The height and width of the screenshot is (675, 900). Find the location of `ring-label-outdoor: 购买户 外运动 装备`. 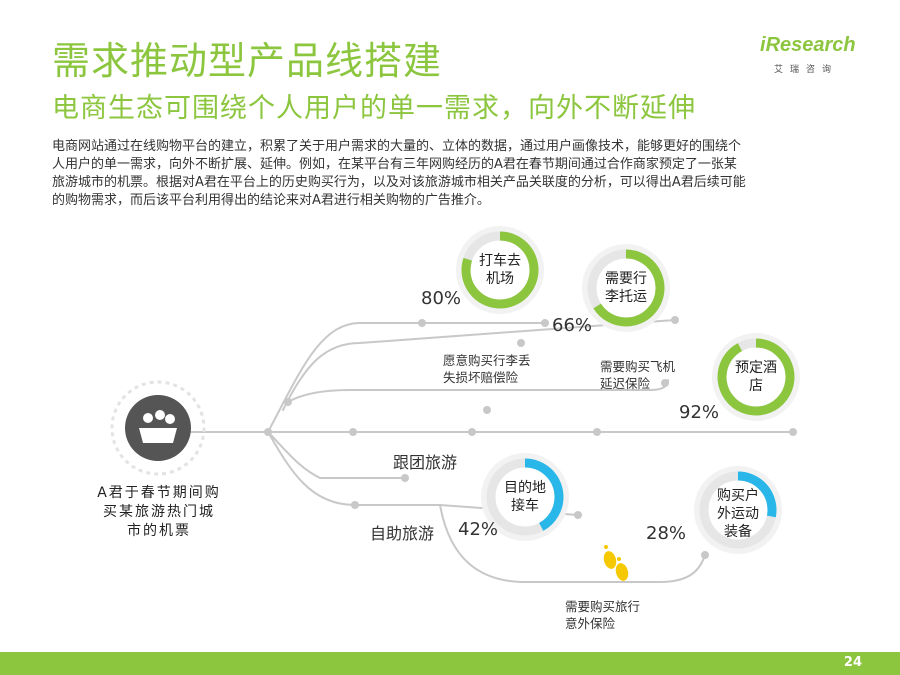

ring-label-outdoor: 购买户 外运动 装备 is located at coordinates (738, 514).